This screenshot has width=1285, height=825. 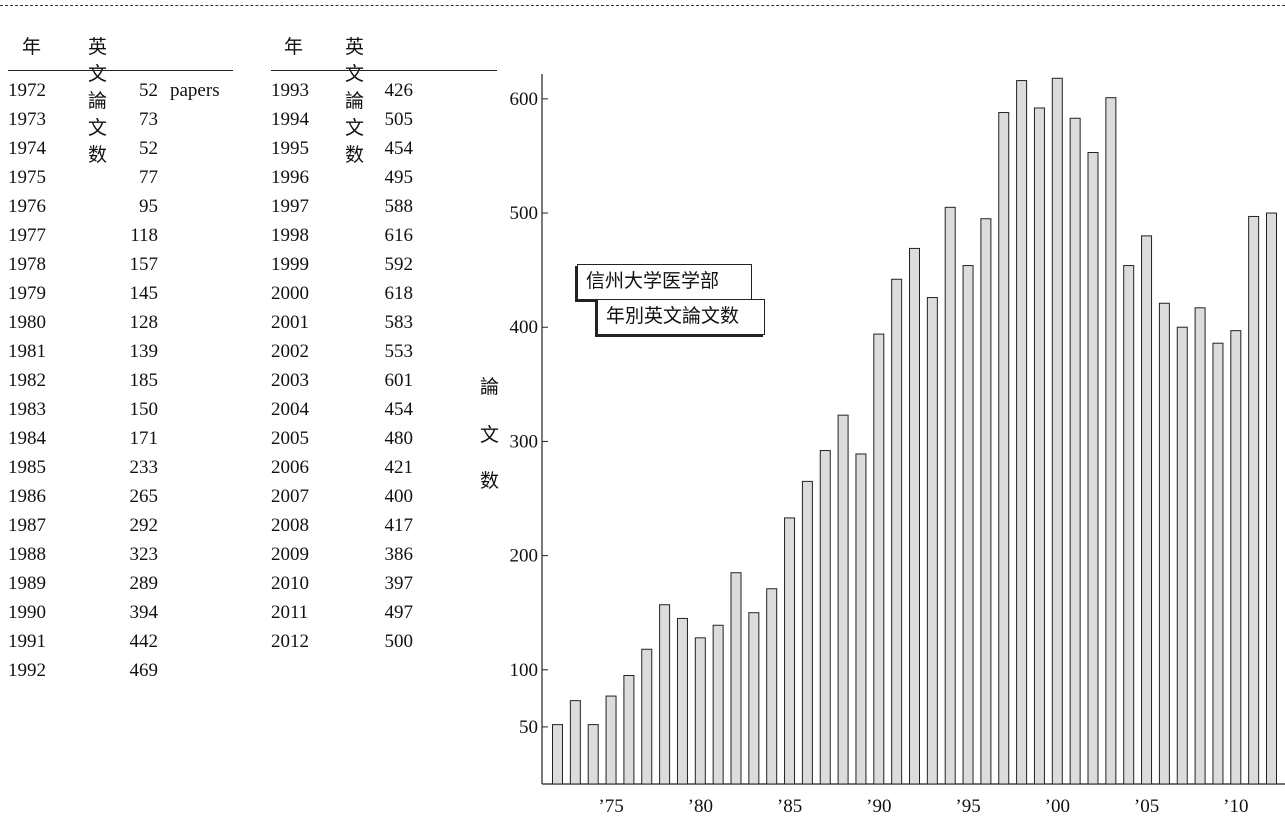 What do you see at coordinates (700, 806) in the screenshot?
I see `x-tick-label: ’80` at bounding box center [700, 806].